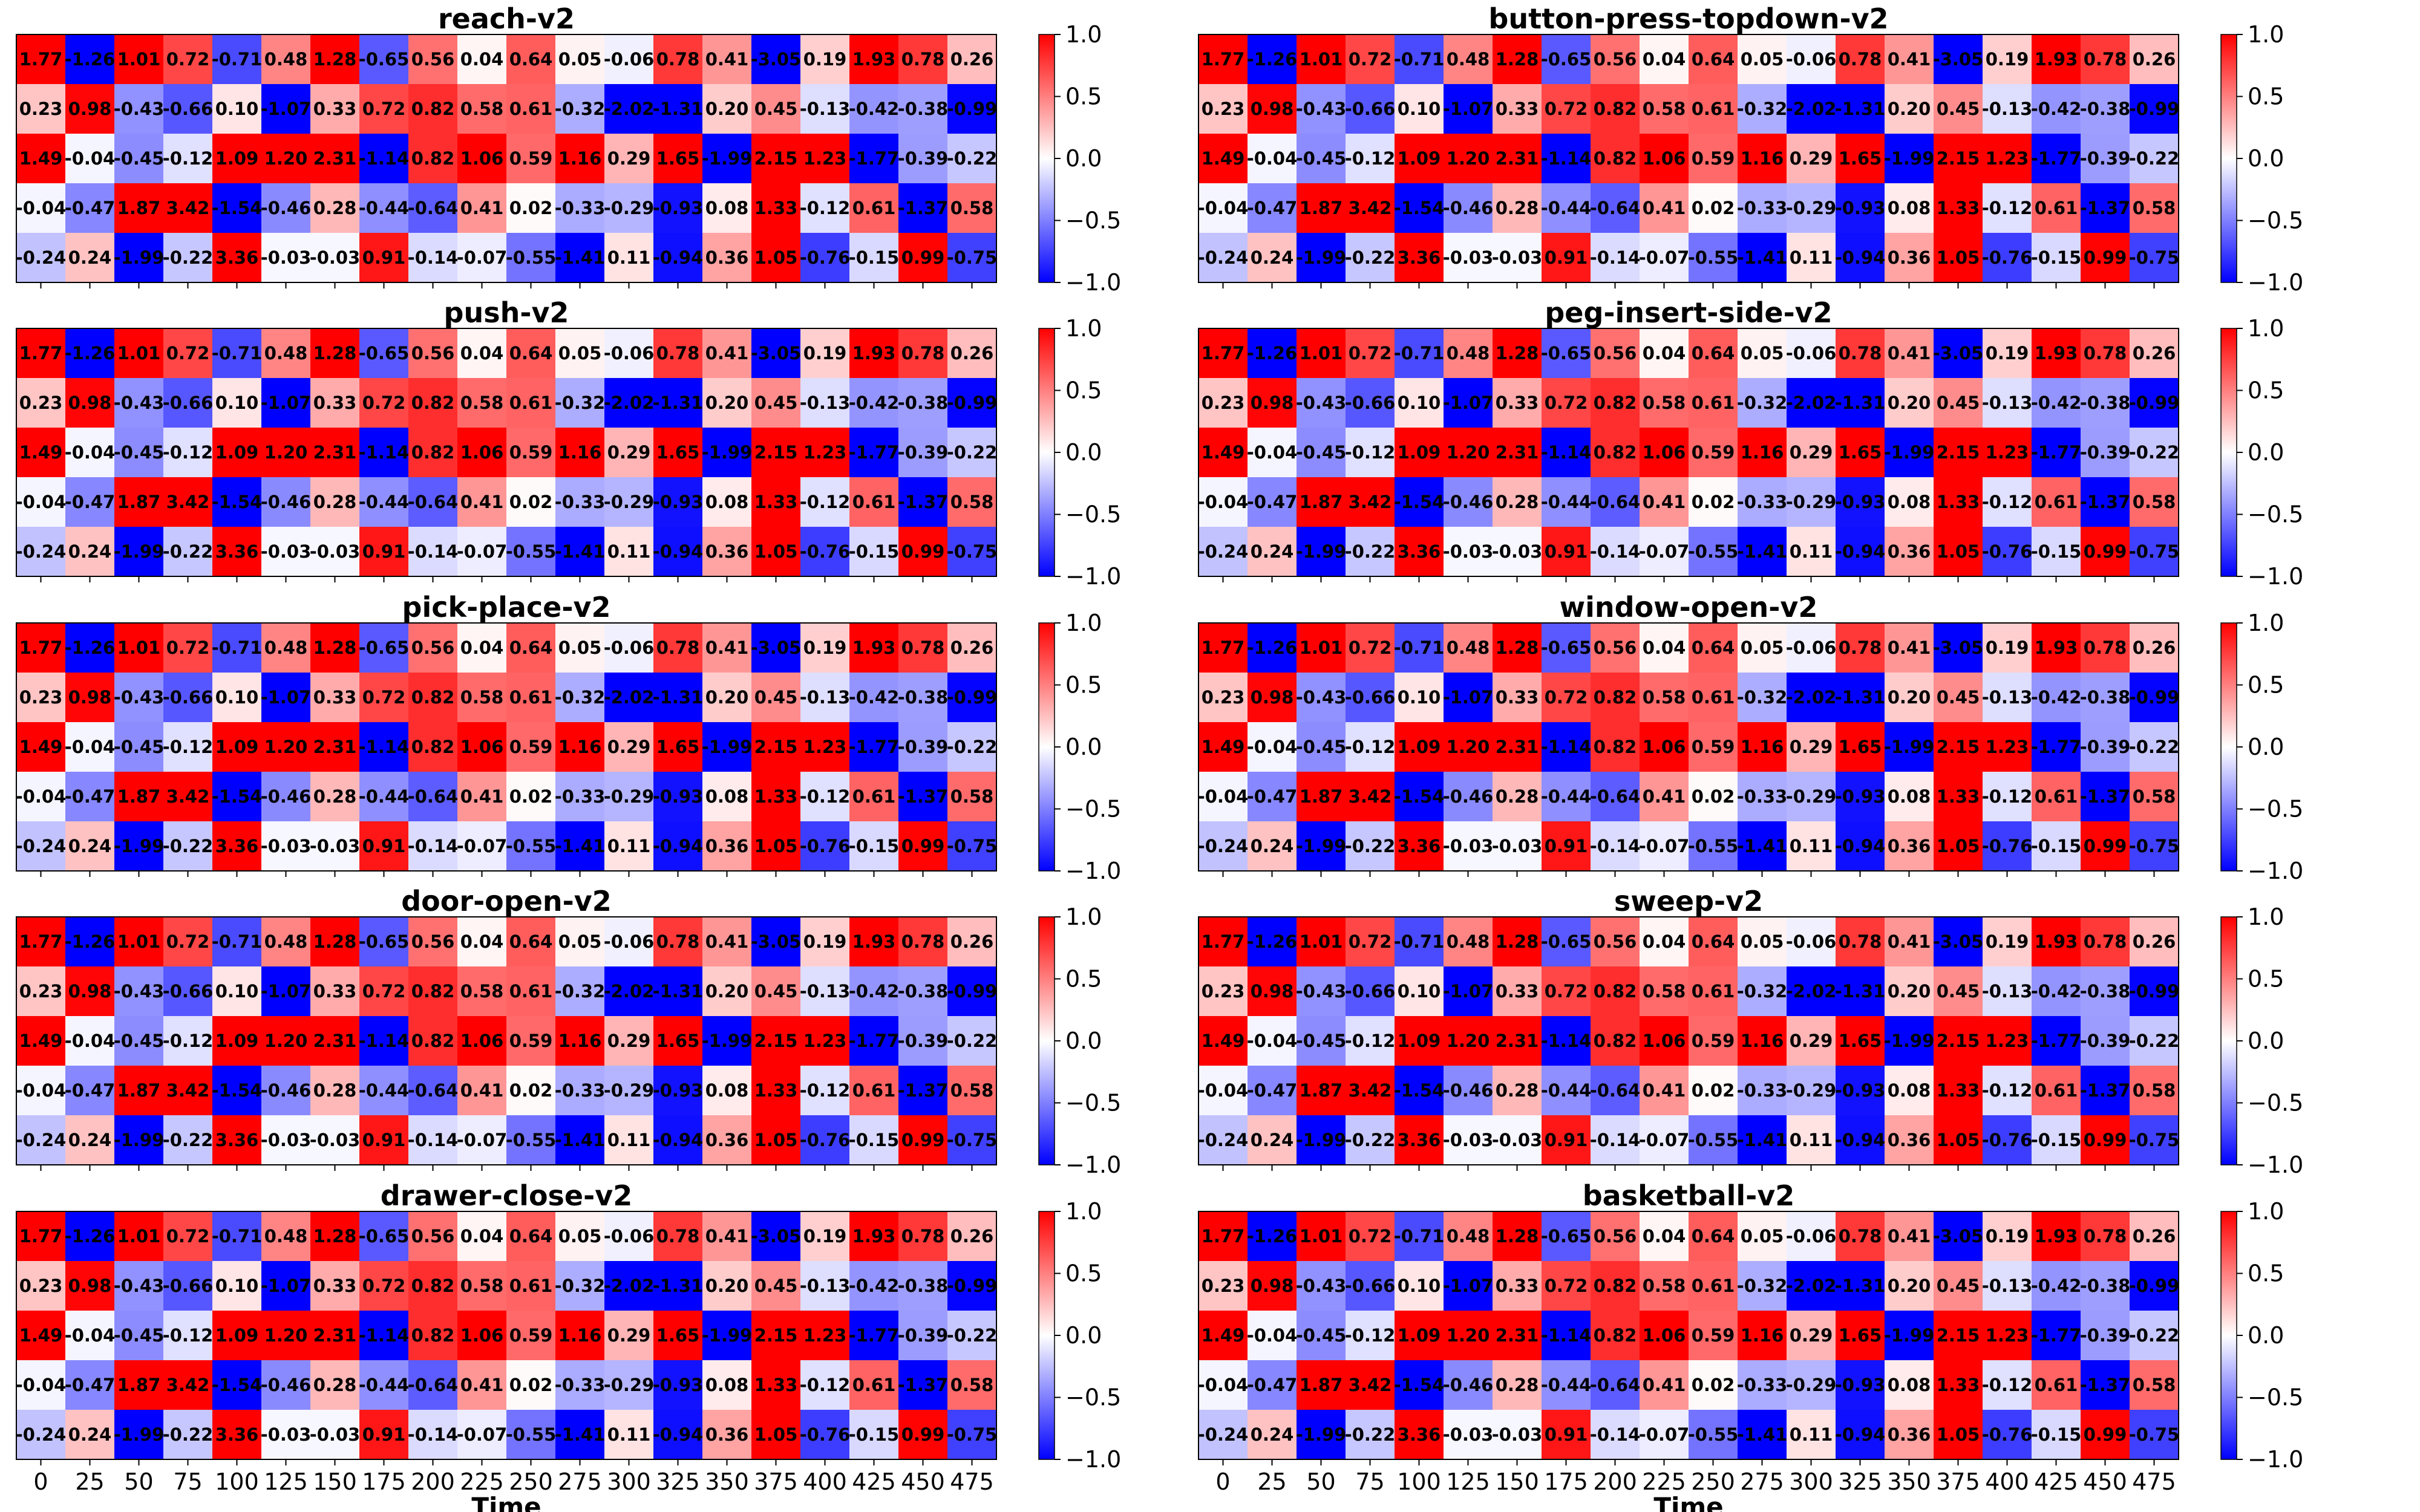 This screenshot has width=2420, height=1512. Describe the element at coordinates (825, 1435) in the screenshot. I see `cell-value-label: -0.76` at that location.